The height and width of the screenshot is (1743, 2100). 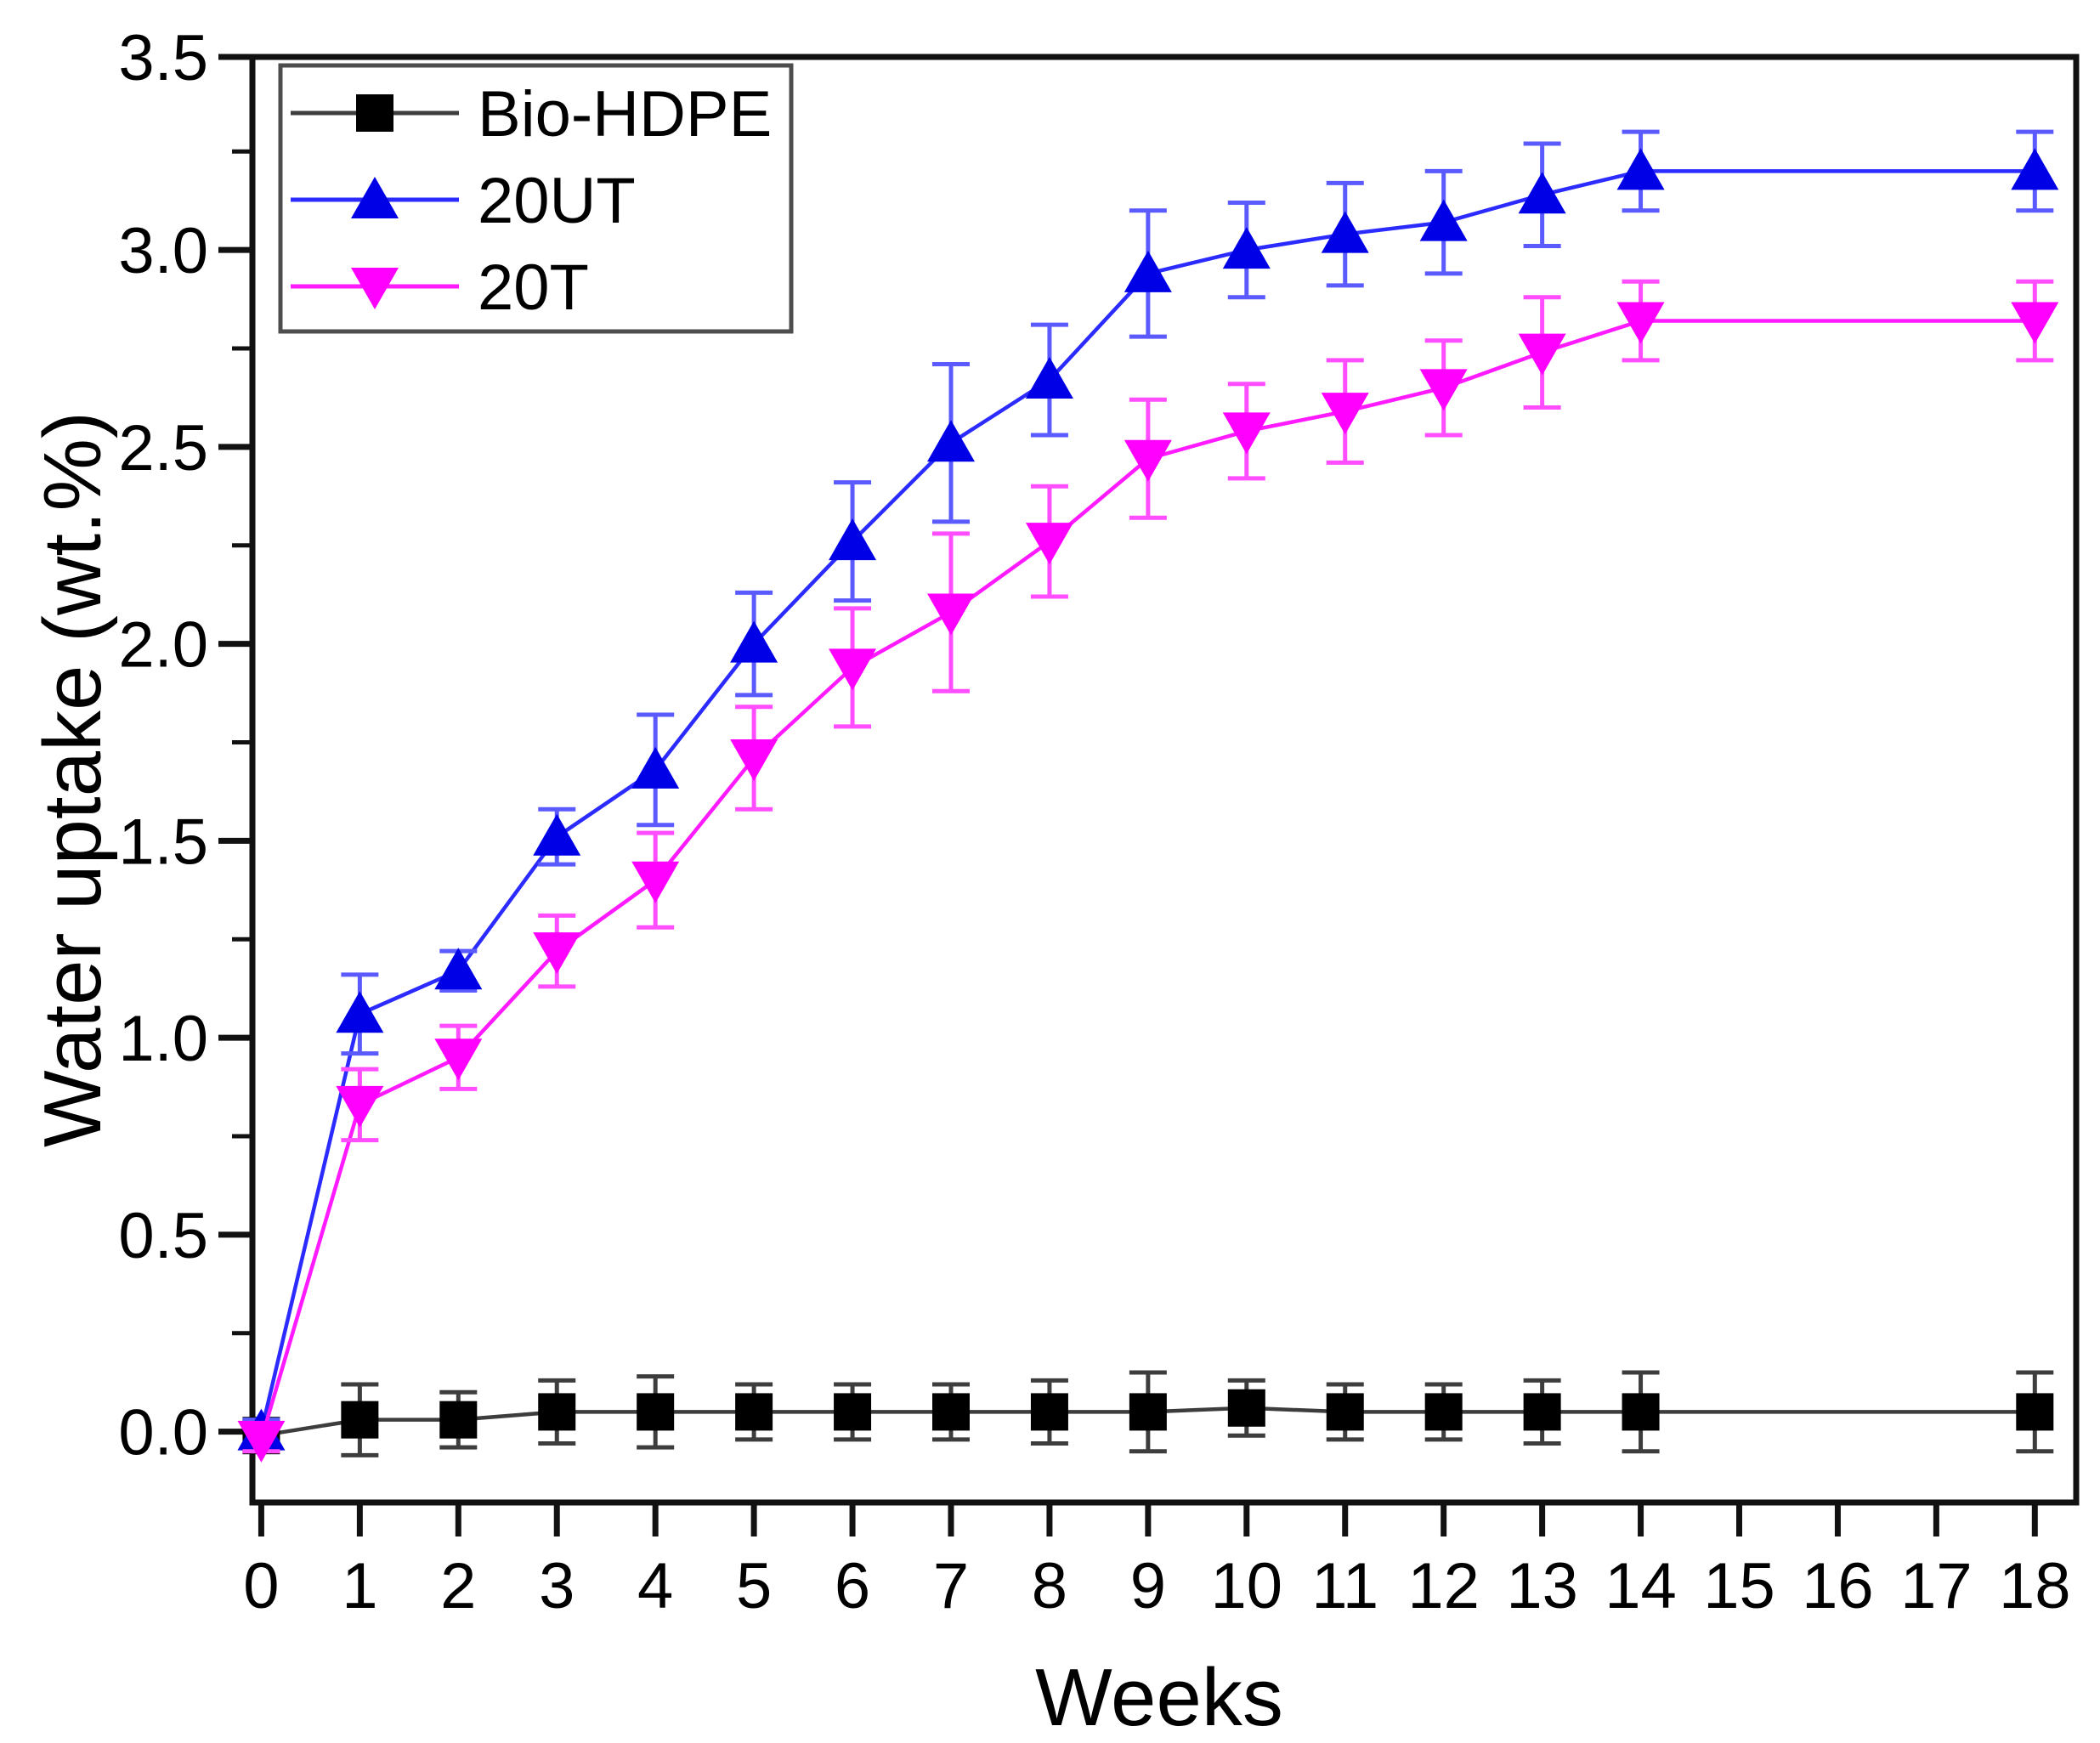 What do you see at coordinates (261, 1586) in the screenshot?
I see `x-tick-label: 0` at bounding box center [261, 1586].